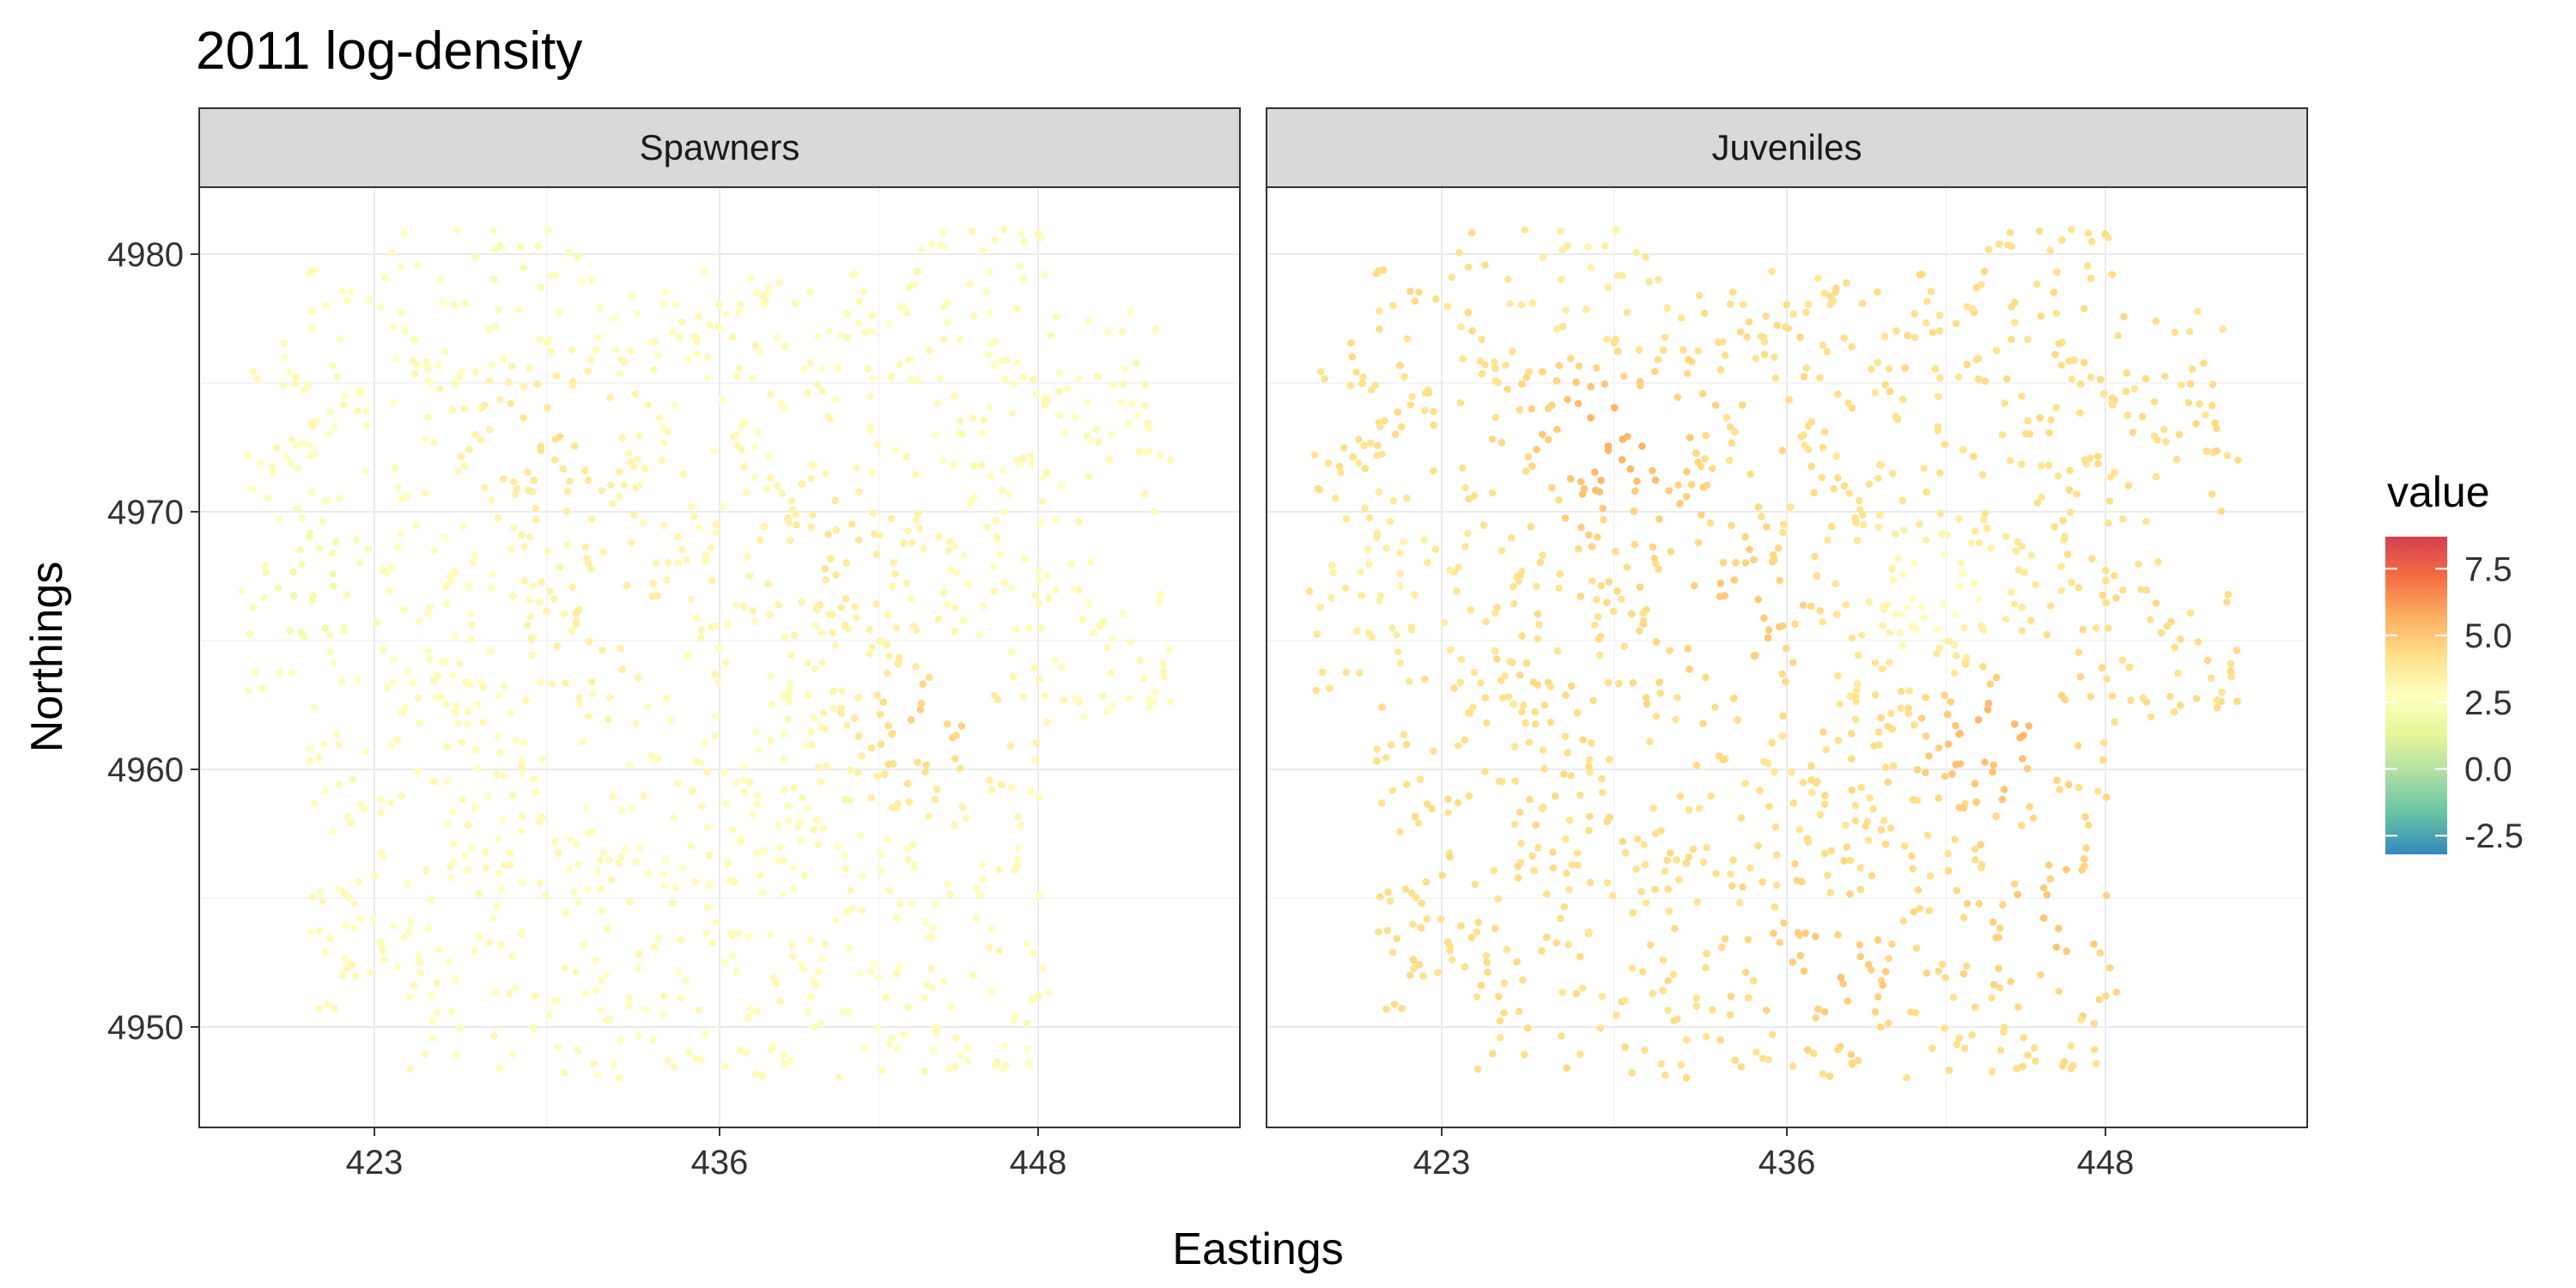 The image size is (2576, 1288). I want to click on x-tick-label: 436, so click(1787, 1163).